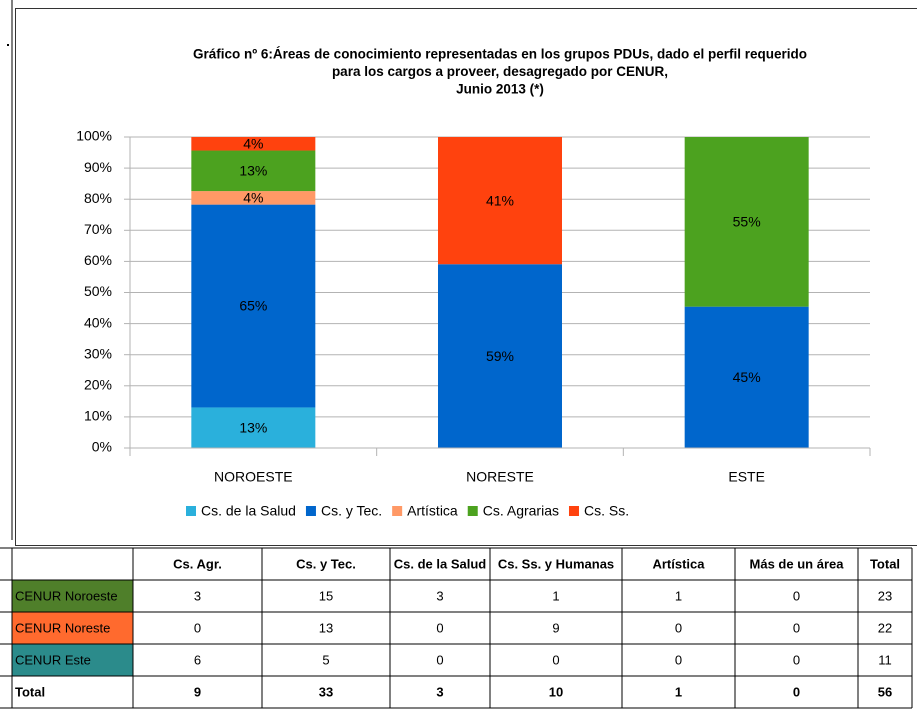 The image size is (917, 712). I want to click on y-tick-label: 70%, so click(98, 229).